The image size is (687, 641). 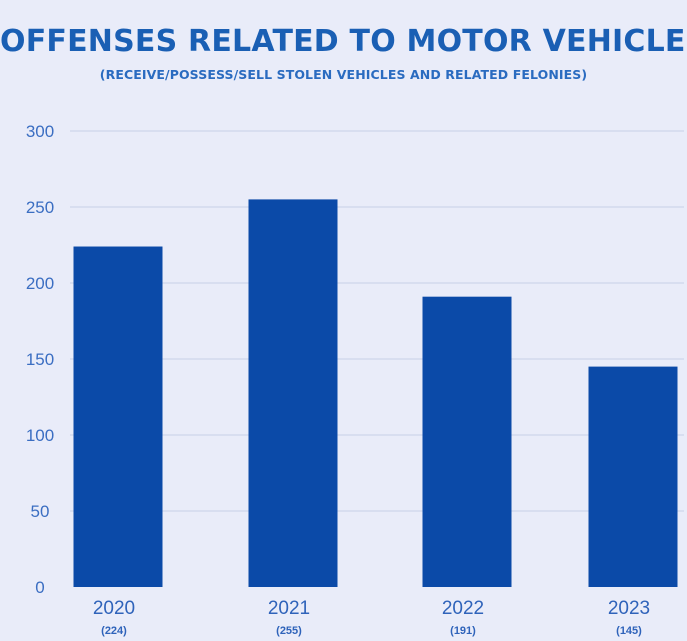 I want to click on data-label: (191), so click(x=463, y=631).